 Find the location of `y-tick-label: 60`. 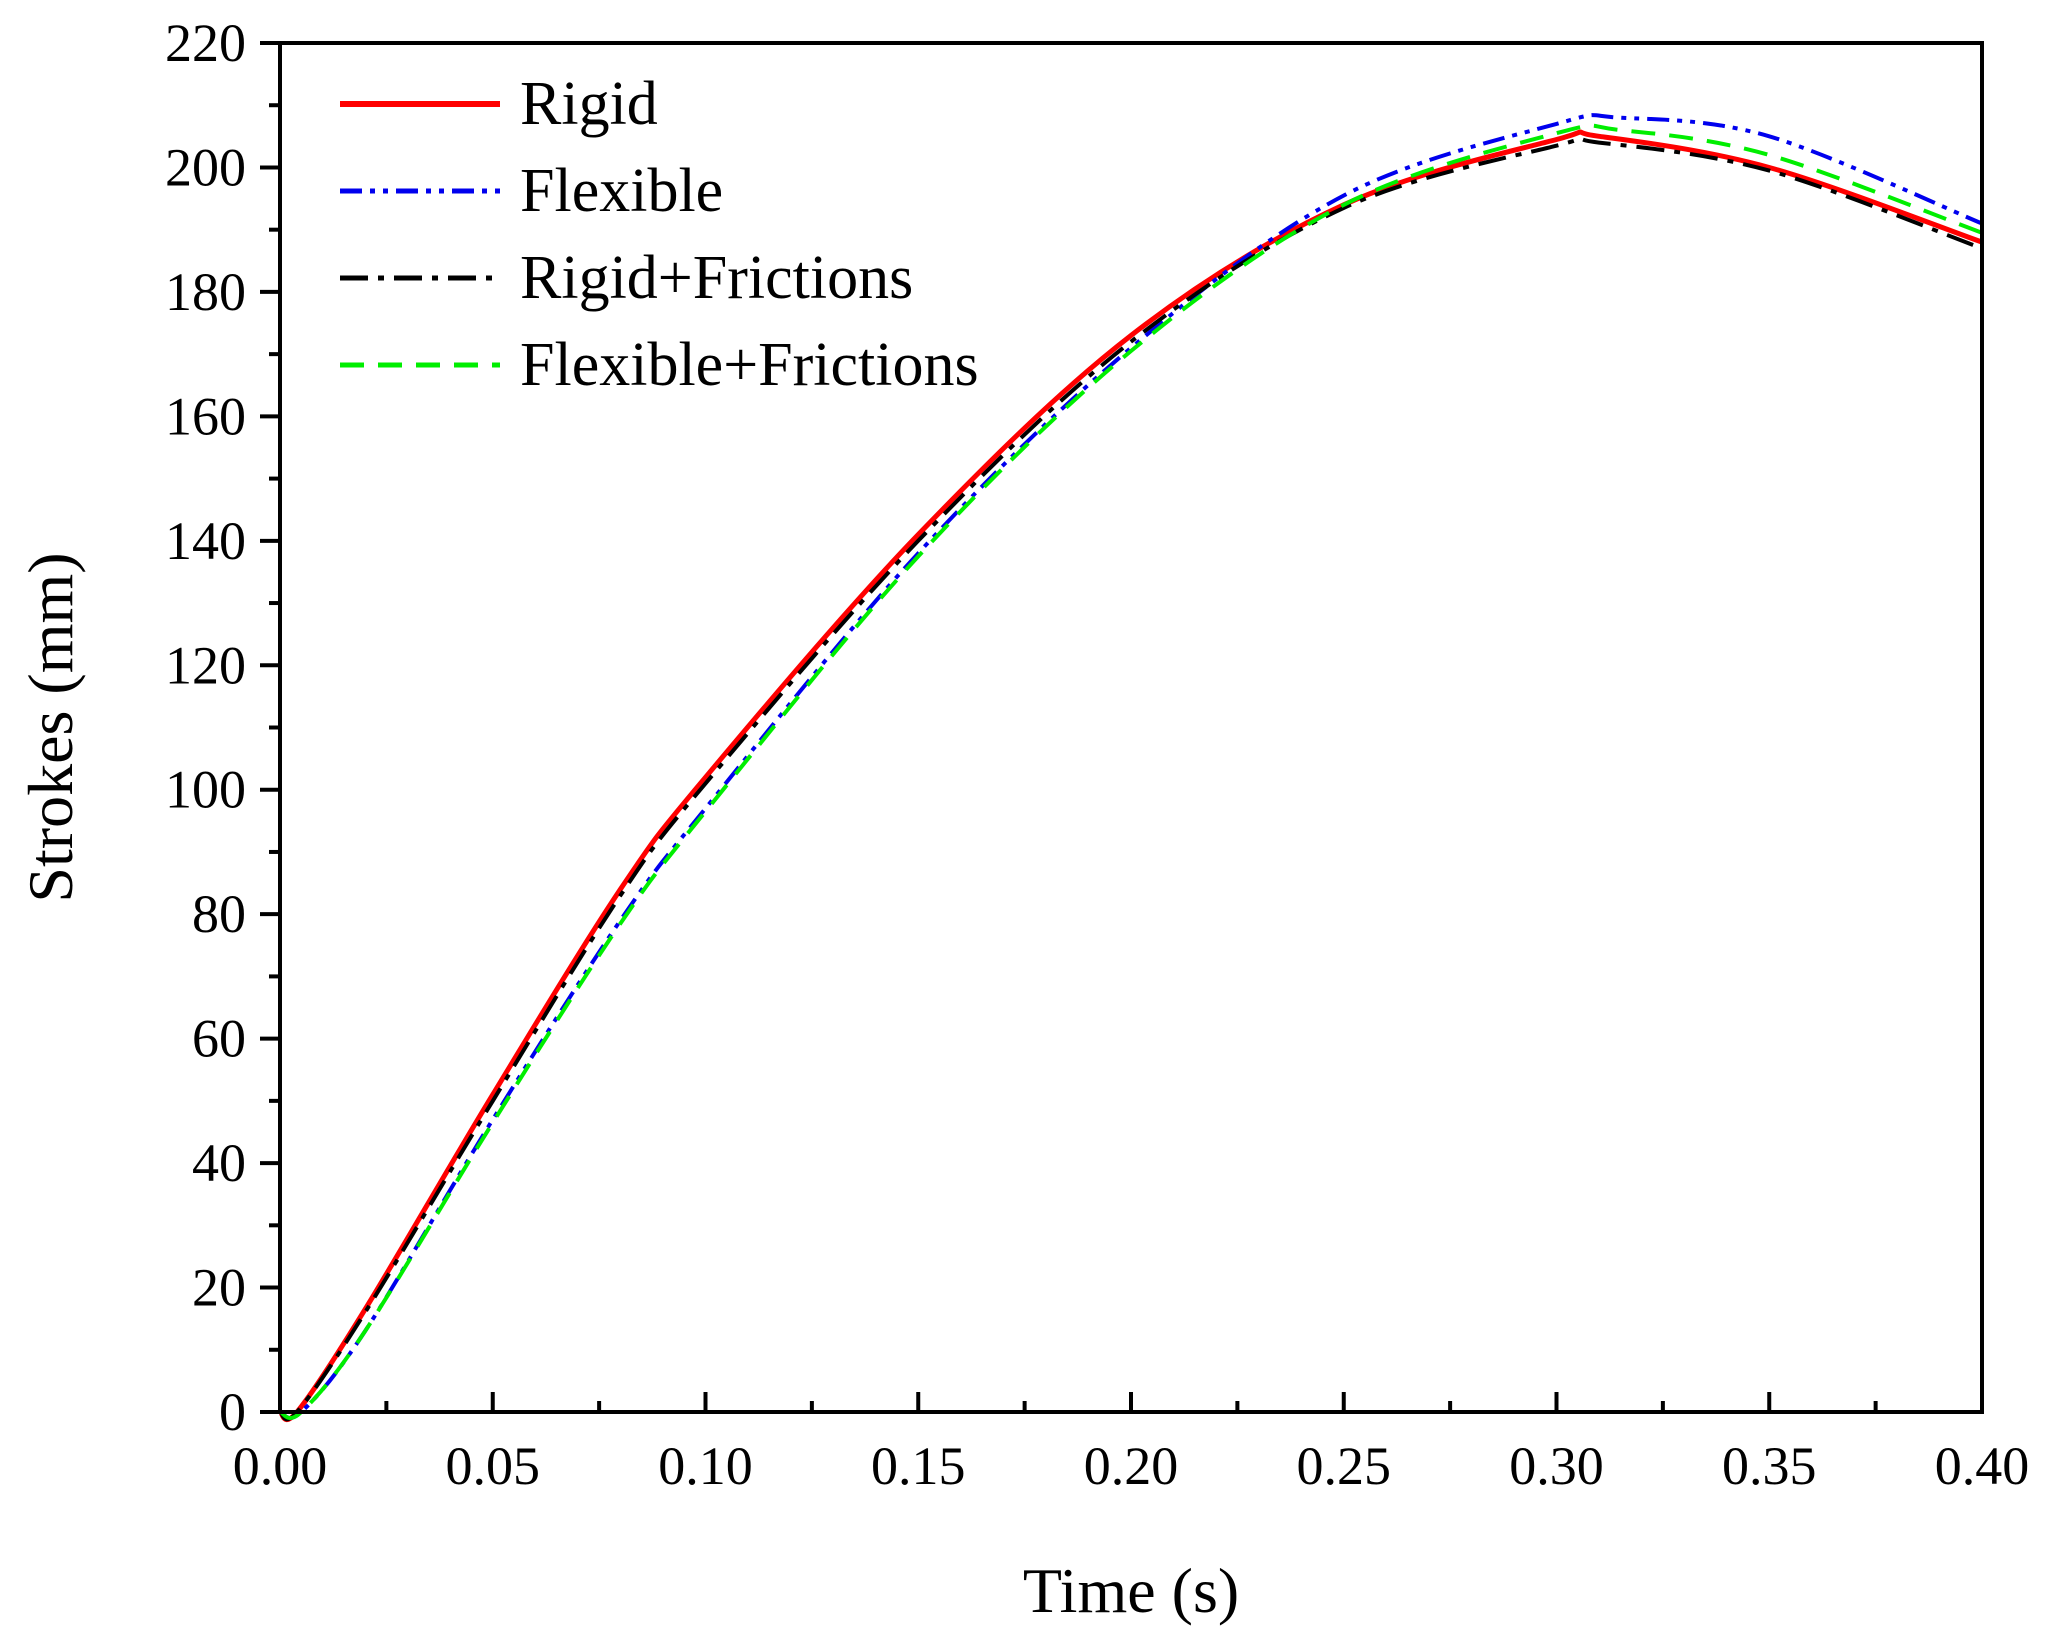

y-tick-label: 60 is located at coordinates (219, 1039).